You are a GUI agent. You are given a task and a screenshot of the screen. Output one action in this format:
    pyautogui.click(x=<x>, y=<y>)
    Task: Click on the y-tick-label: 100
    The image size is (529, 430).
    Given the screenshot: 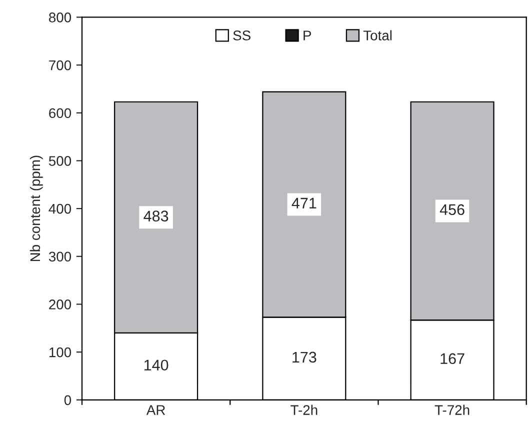 What is the action you would take?
    pyautogui.click(x=60, y=352)
    